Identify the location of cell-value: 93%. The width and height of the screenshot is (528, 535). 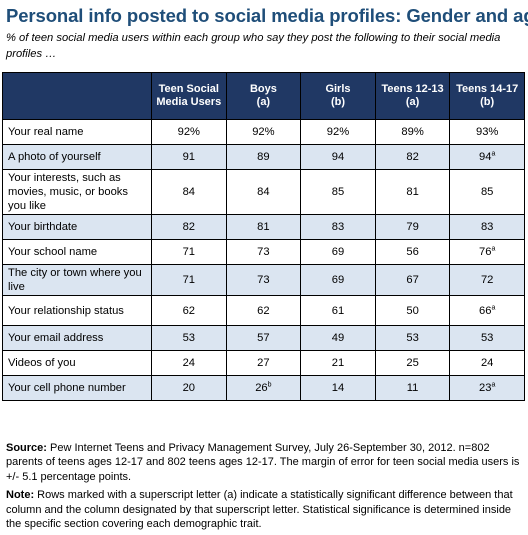
(487, 132).